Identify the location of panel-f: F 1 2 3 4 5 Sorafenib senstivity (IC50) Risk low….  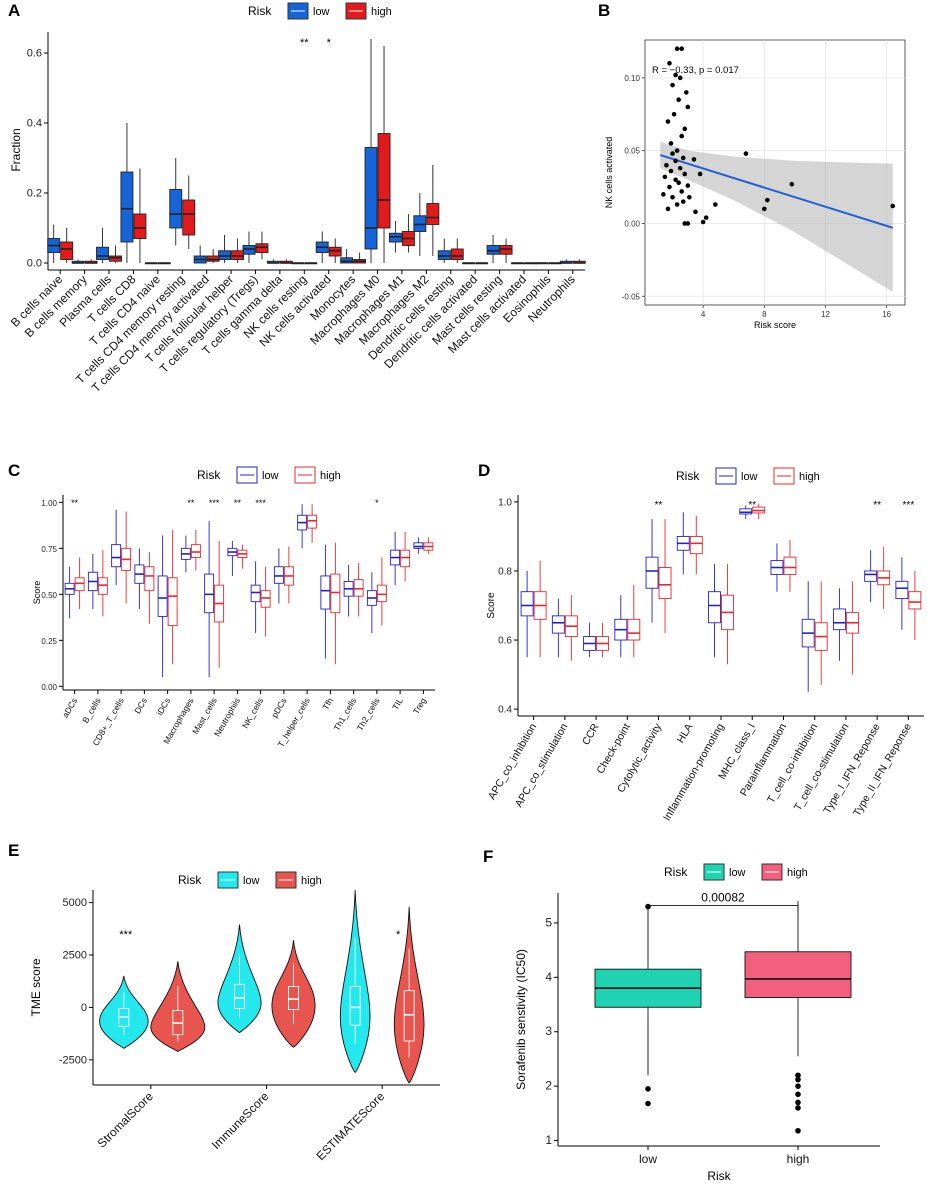
(681, 1015).